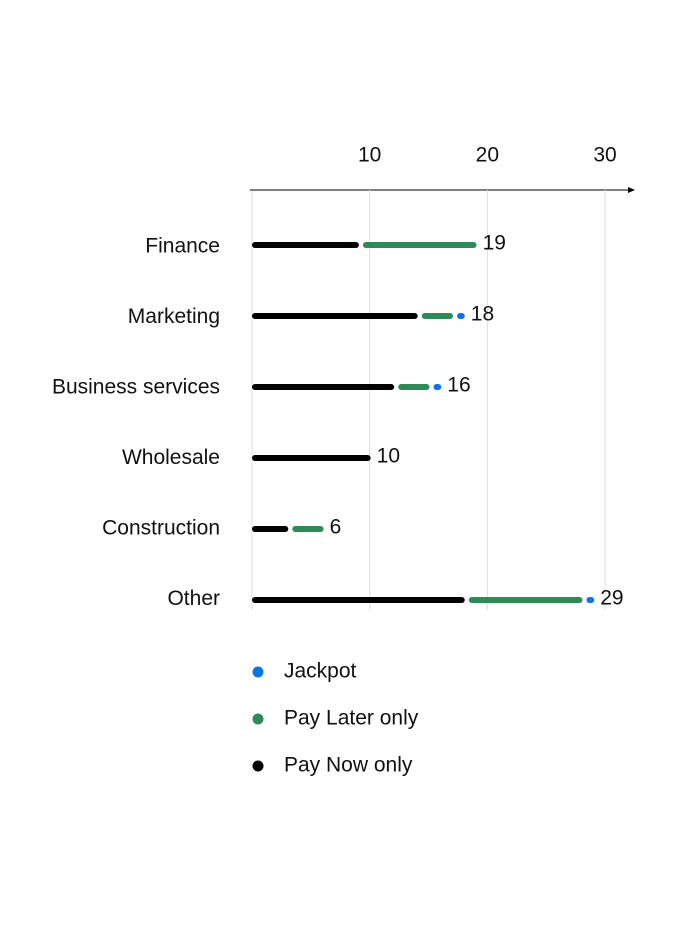 The height and width of the screenshot is (927, 693). Describe the element at coordinates (458, 385) in the screenshot. I see `total-label: 16` at that location.